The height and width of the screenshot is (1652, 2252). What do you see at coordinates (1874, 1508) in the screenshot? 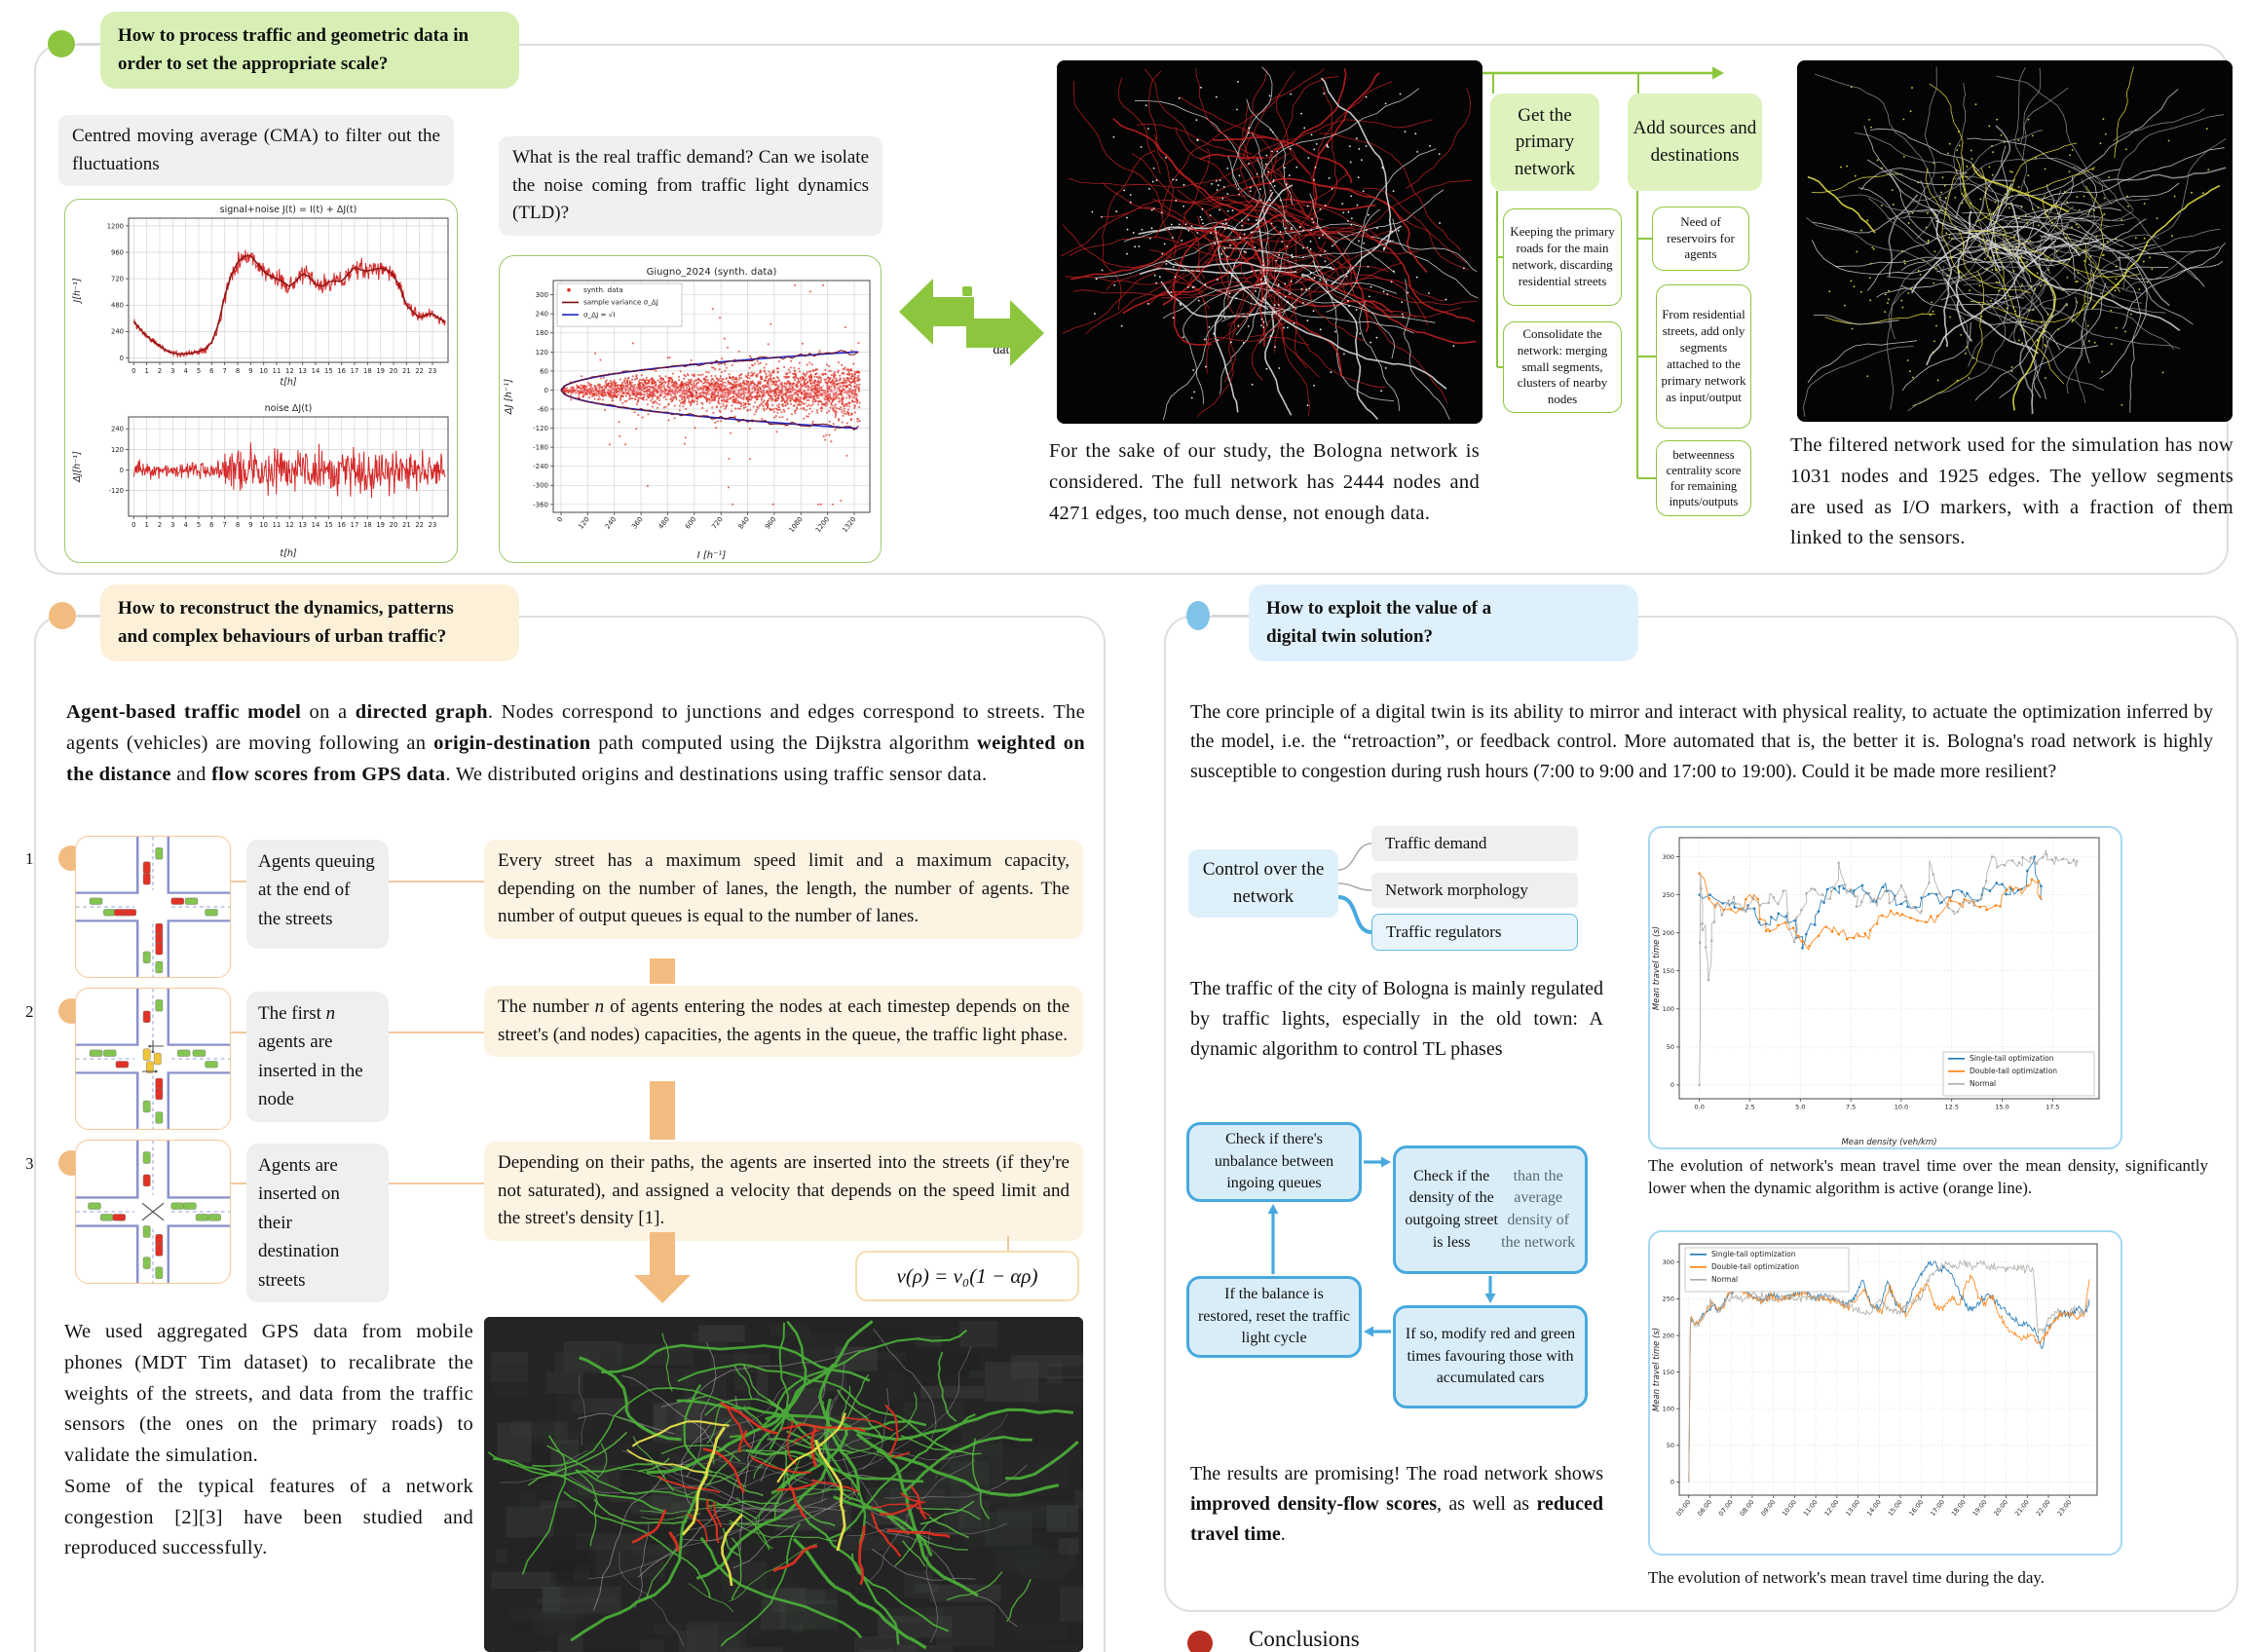
I see `svg-text: 14:00` at bounding box center [1874, 1508].